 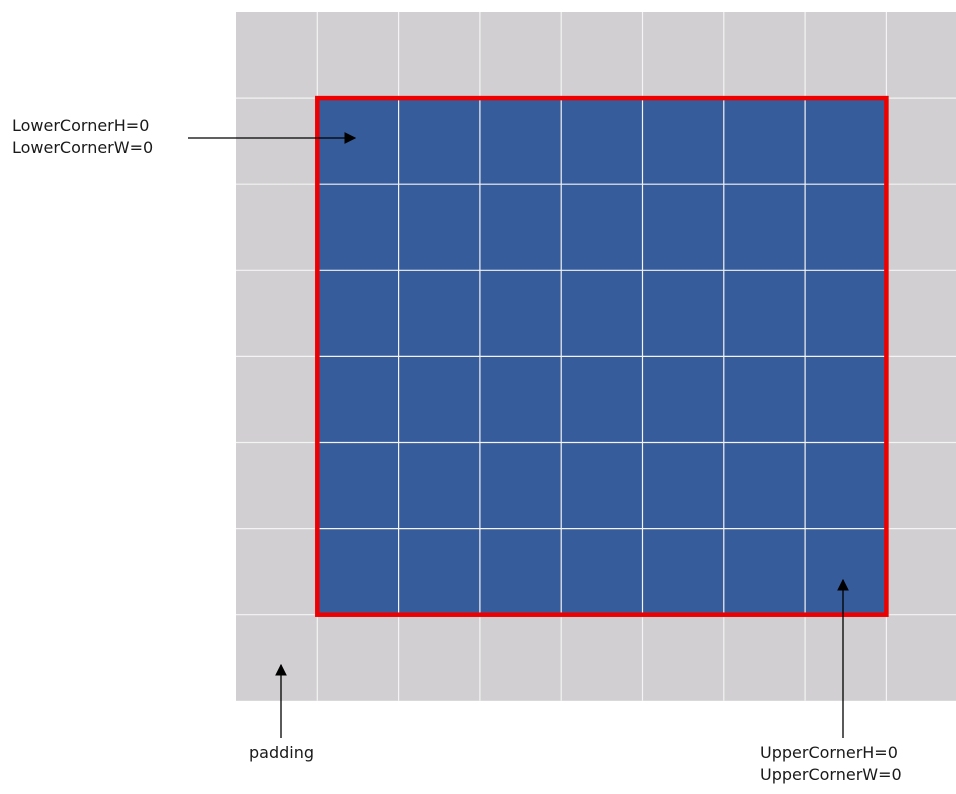 I want to click on lower-corner-w-text: LowerCornerW=0, so click(x=83, y=147).